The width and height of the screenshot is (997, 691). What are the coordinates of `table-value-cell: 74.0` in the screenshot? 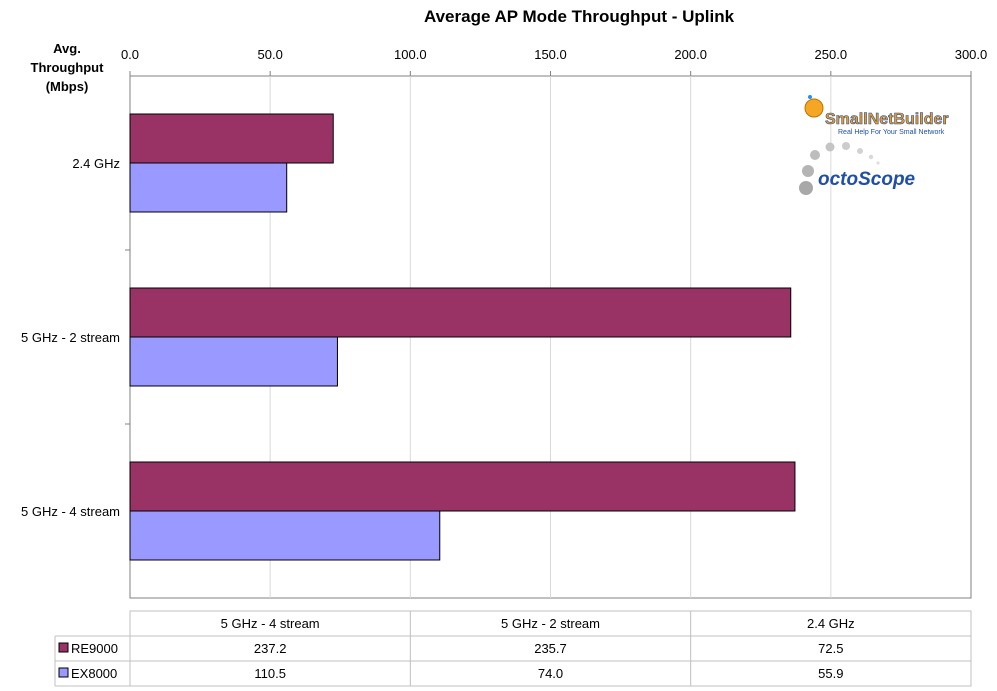 It's located at (550, 673).